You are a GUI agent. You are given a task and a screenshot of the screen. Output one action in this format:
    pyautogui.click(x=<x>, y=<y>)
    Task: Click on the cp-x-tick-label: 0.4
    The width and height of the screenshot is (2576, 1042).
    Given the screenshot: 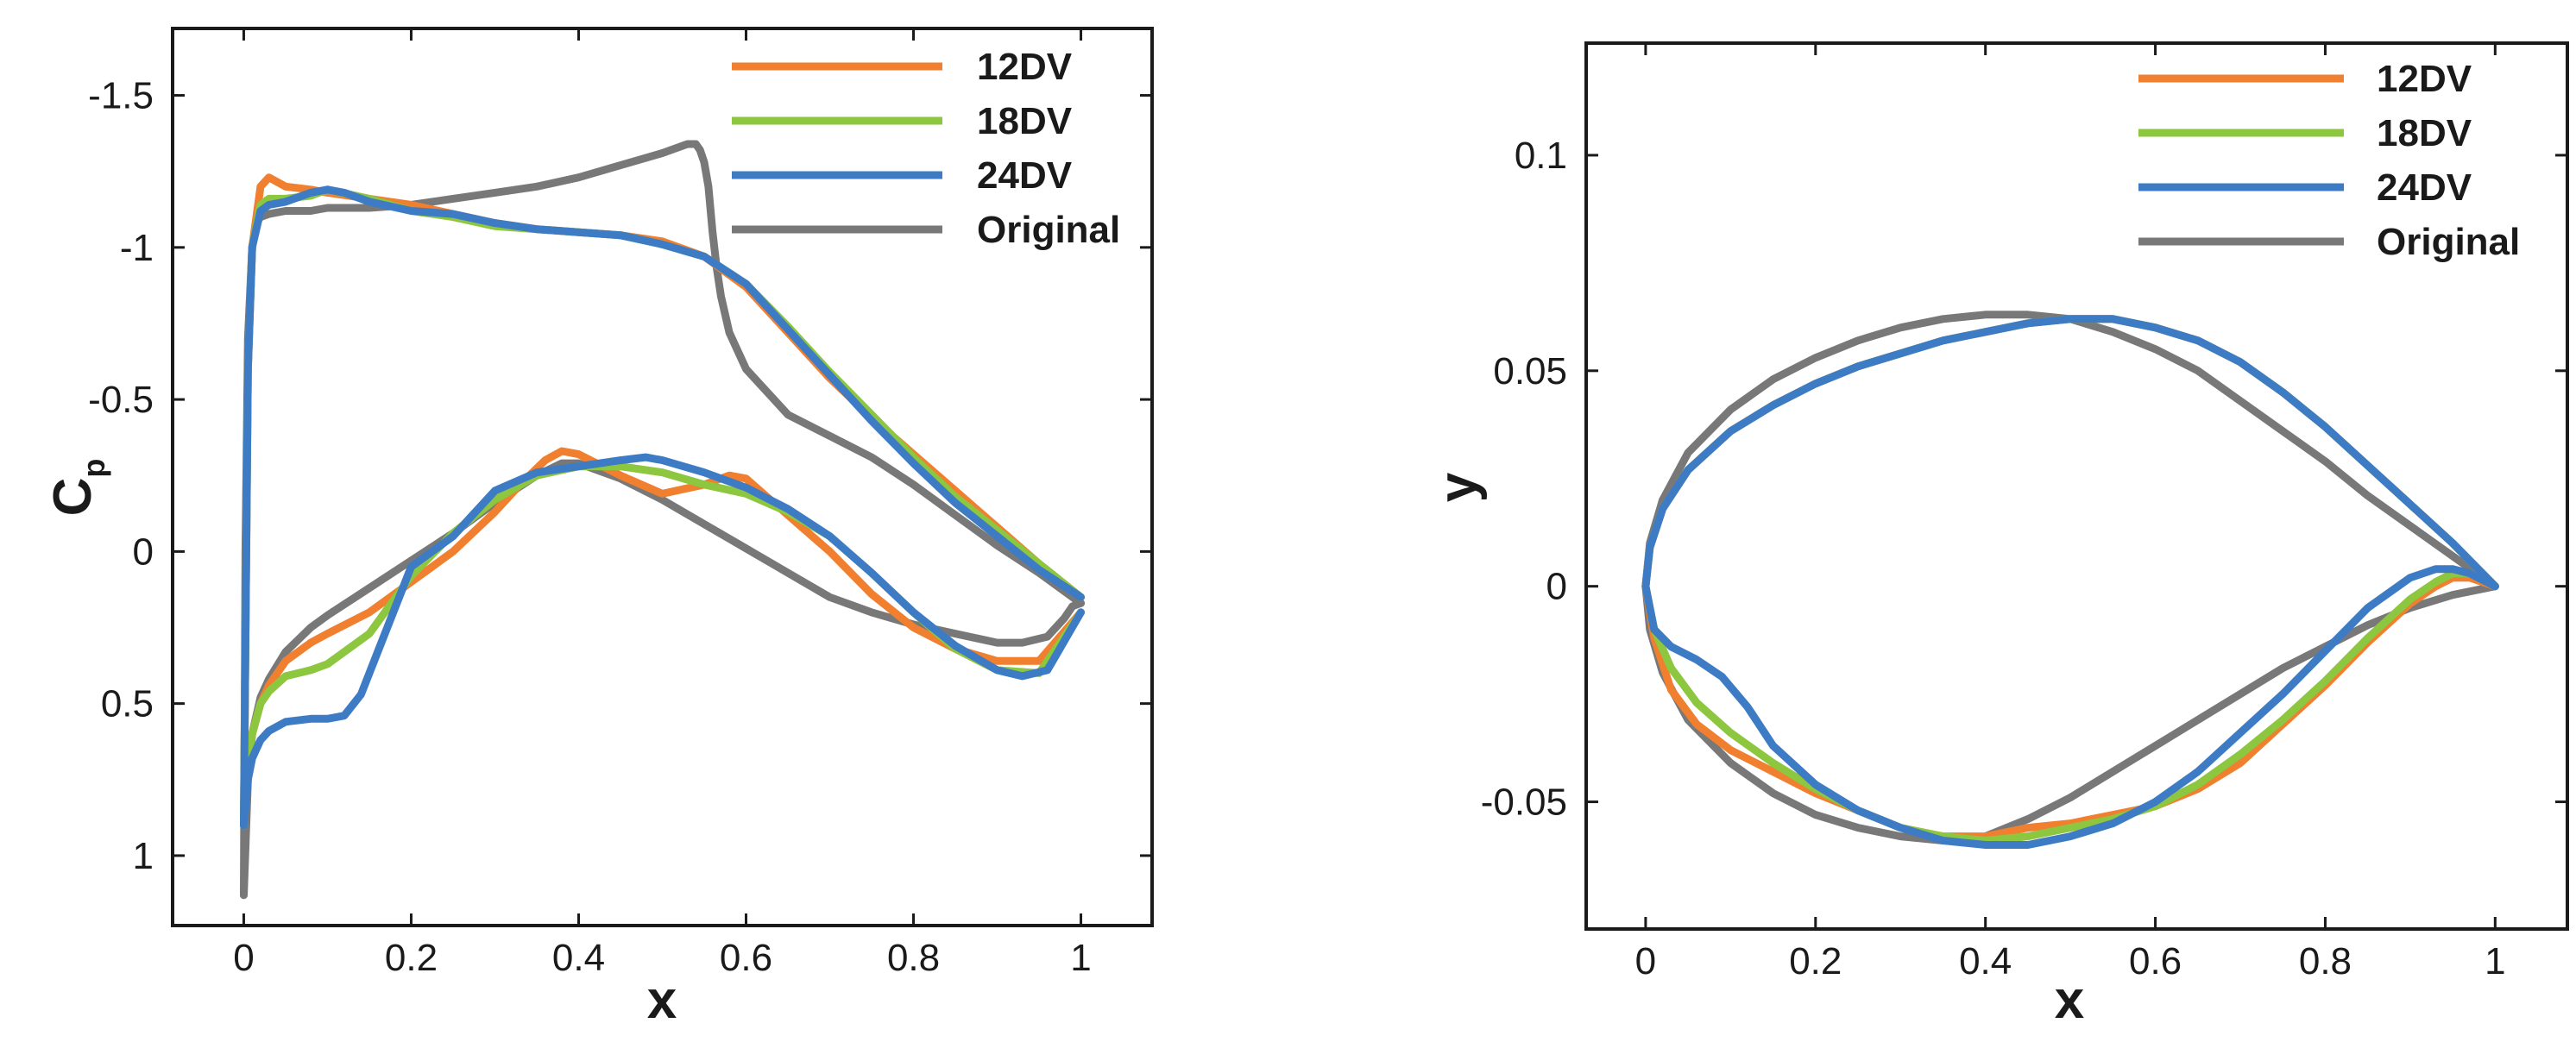 What is the action you would take?
    pyautogui.click(x=578, y=958)
    